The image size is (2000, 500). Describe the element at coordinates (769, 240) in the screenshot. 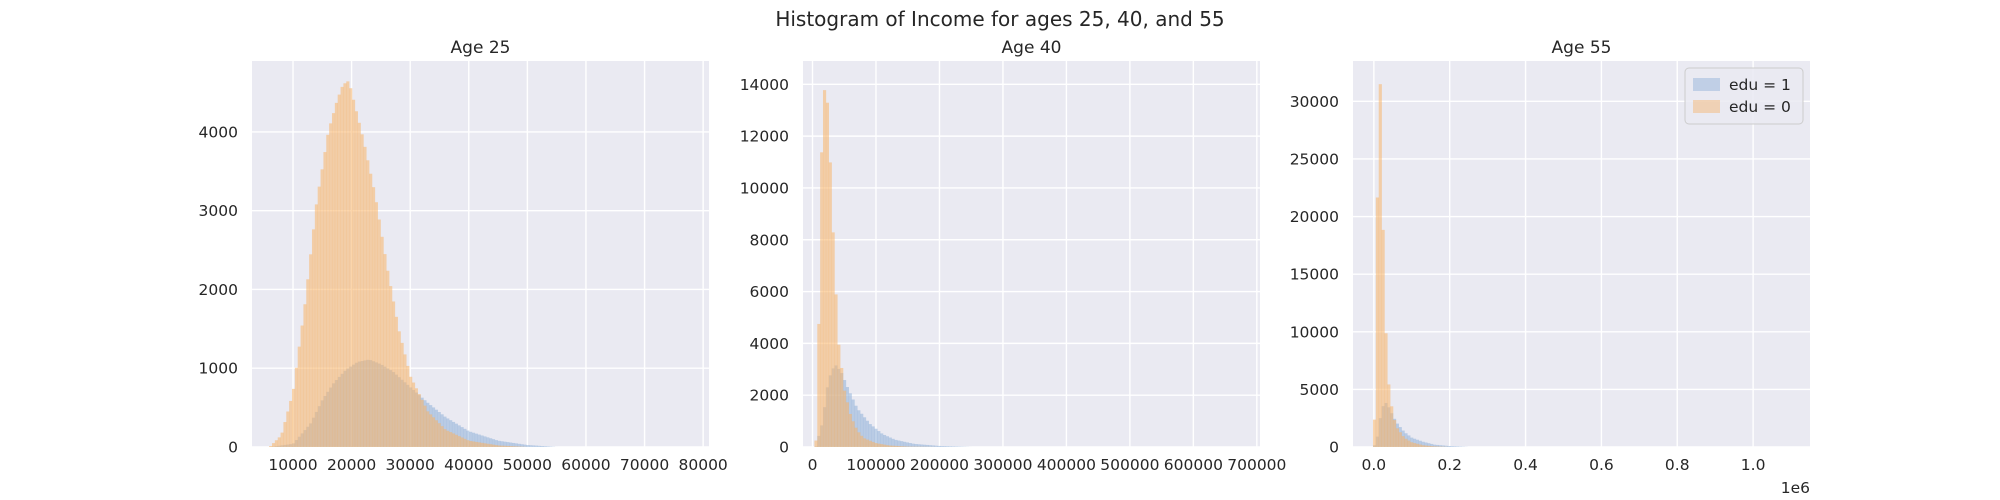

I see `y-tick-label: 8000` at that location.